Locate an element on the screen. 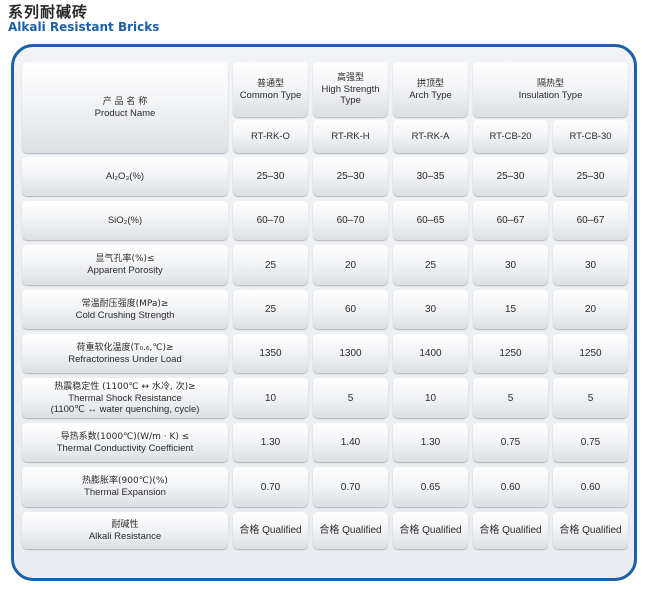  row-9-value-2: 合格 Qualified is located at coordinates (350, 530).